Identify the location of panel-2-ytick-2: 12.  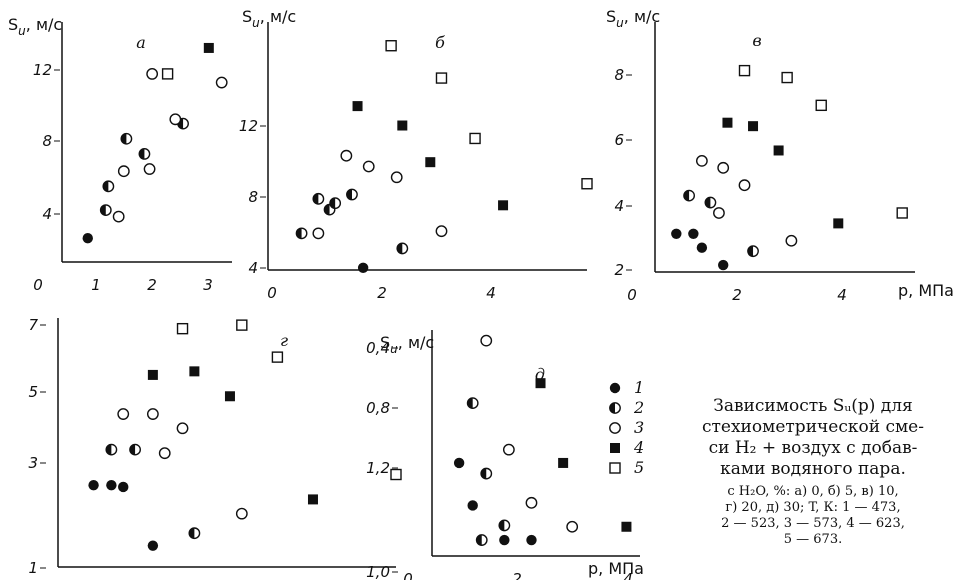
(248, 126).